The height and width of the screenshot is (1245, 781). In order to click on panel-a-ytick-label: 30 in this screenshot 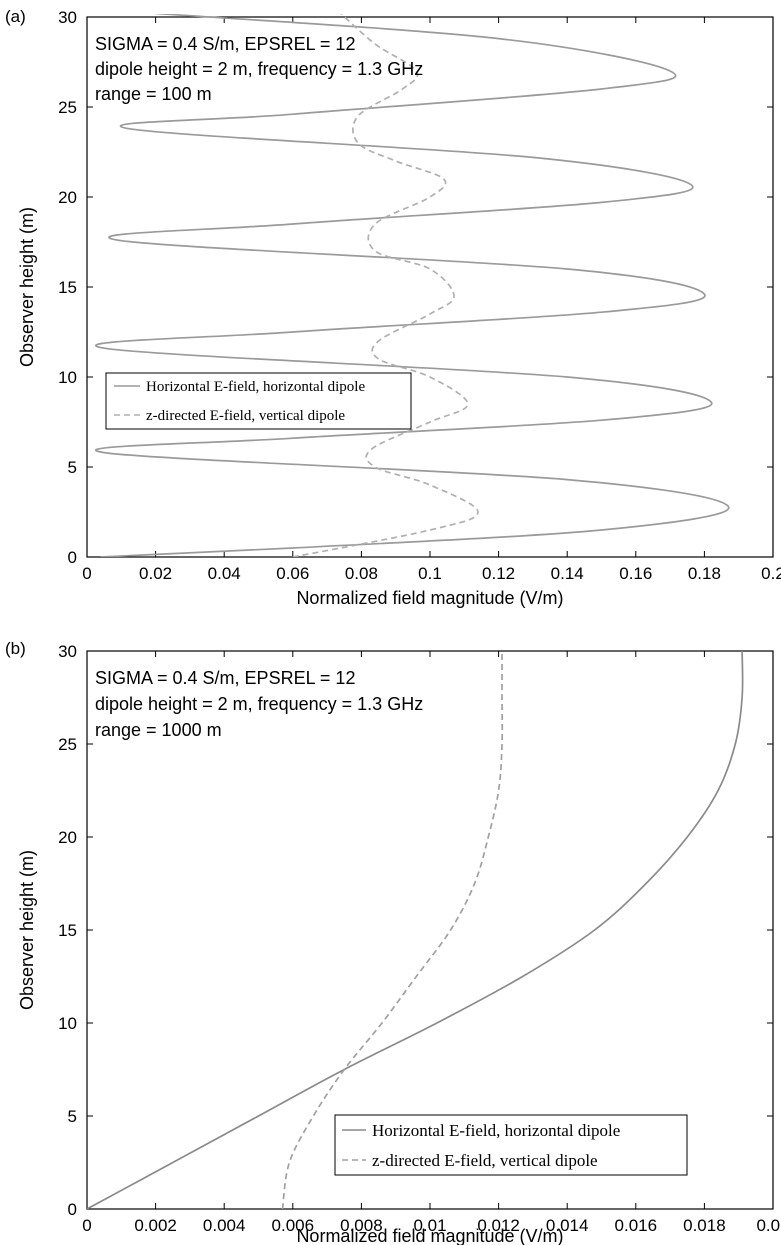, I will do `click(67, 17)`.